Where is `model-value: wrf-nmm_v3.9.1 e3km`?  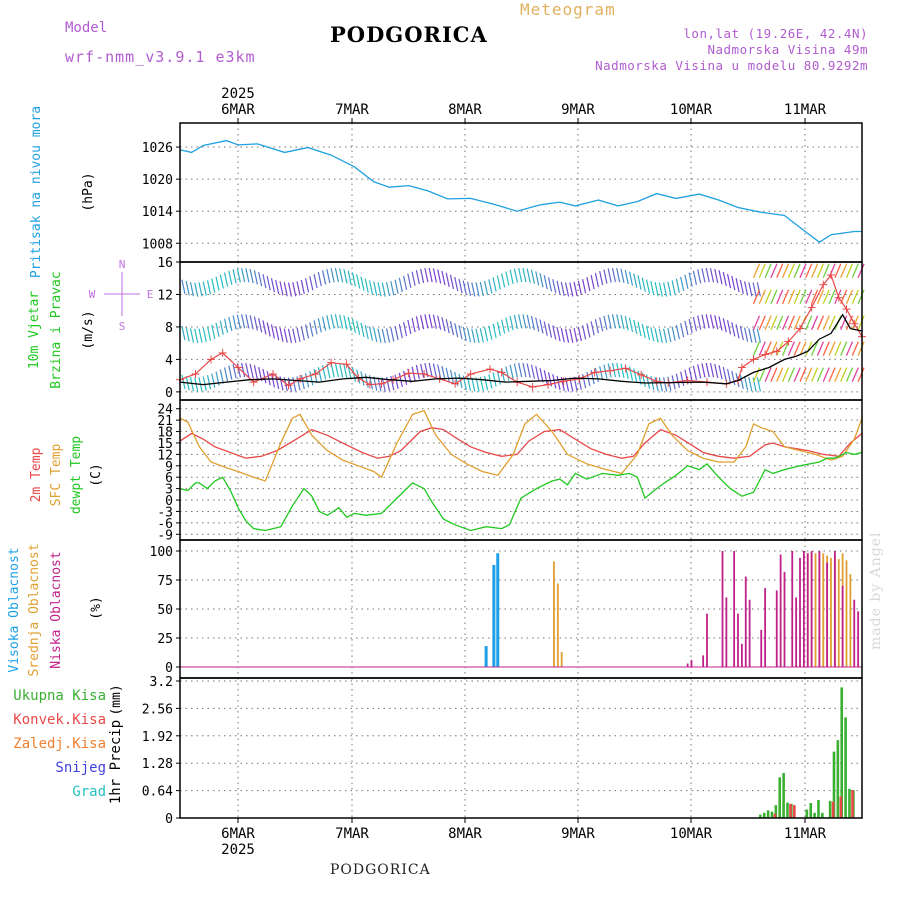
model-value: wrf-nmm_v3.9.1 e3km is located at coordinates (160, 57).